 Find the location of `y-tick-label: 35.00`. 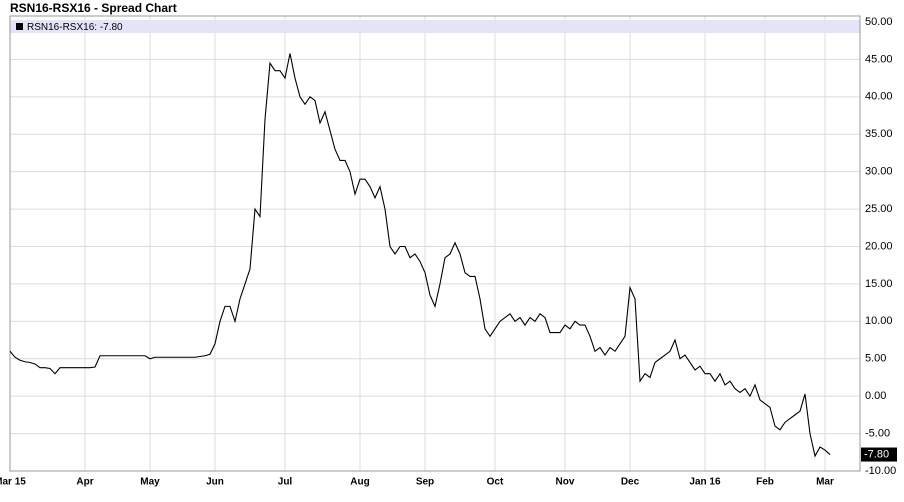

y-tick-label: 35.00 is located at coordinates (879, 134).